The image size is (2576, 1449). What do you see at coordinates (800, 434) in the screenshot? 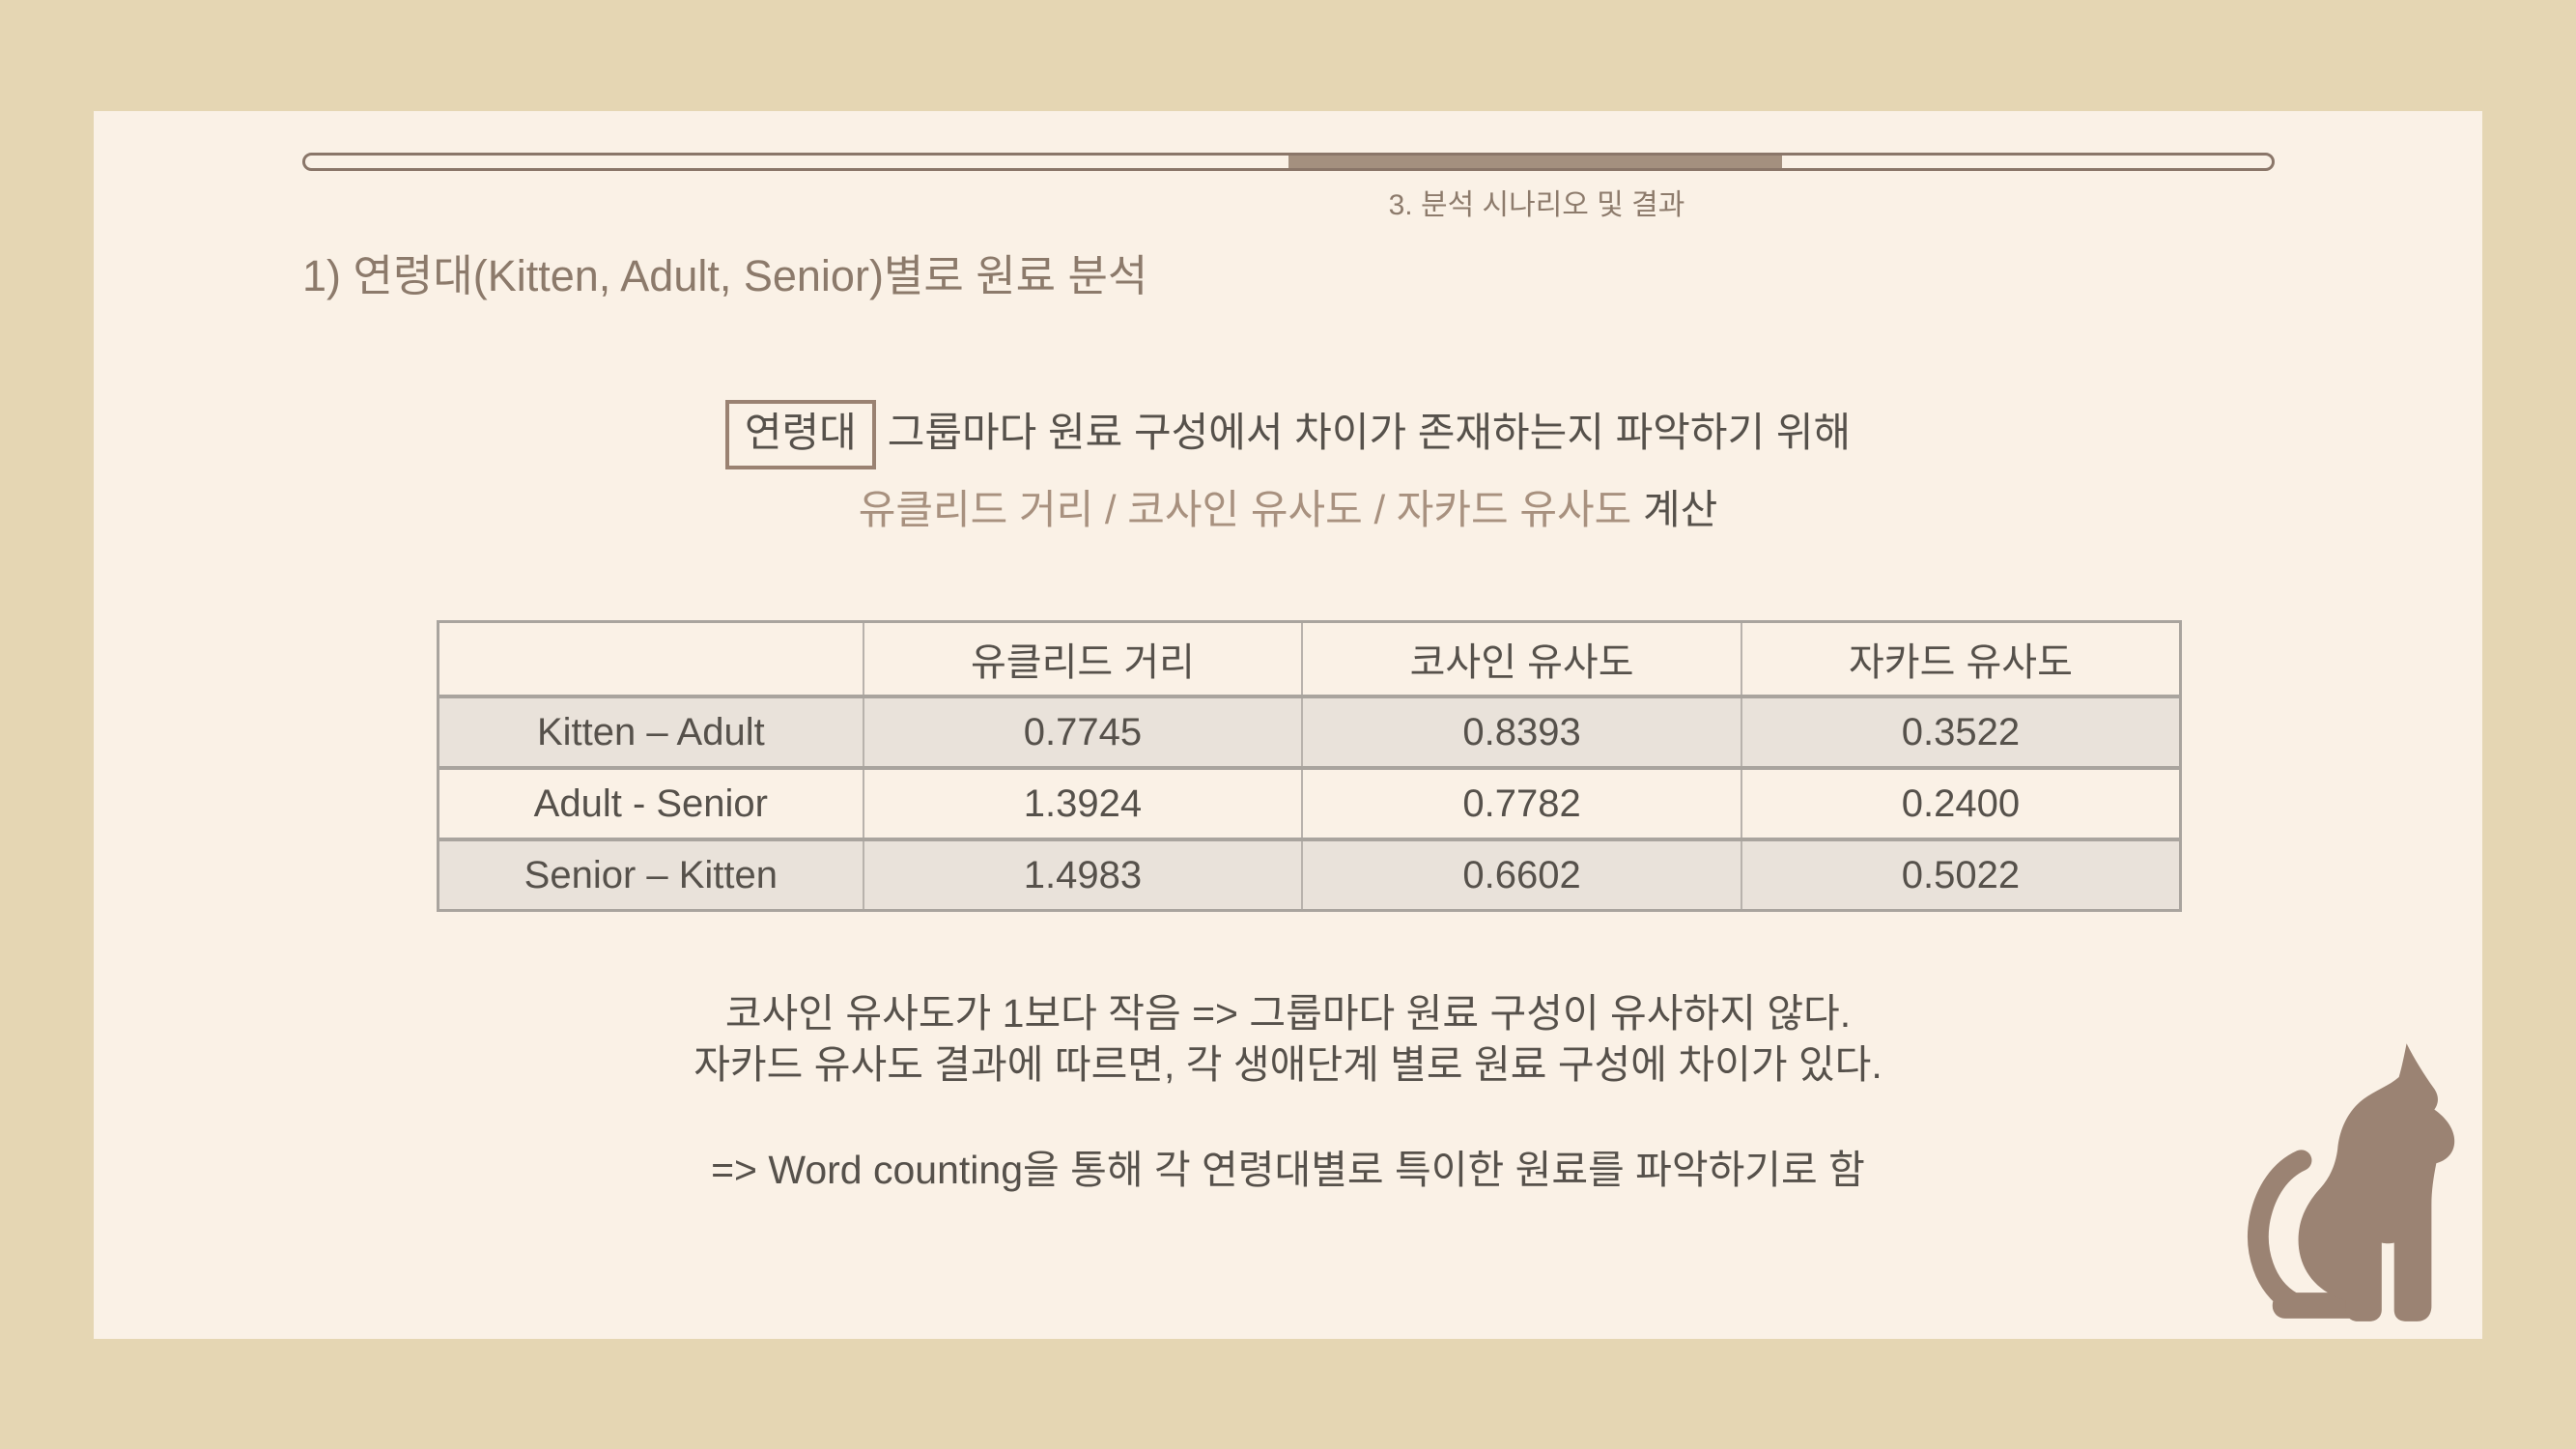
I see `highlighted-term-box: 연령대` at bounding box center [800, 434].